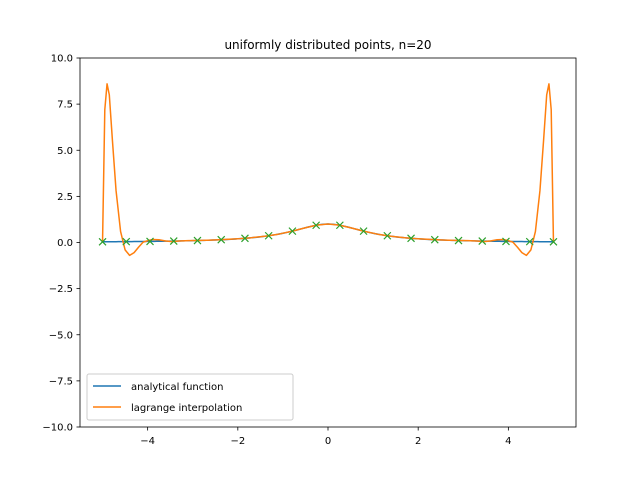  Describe the element at coordinates (61, 289) in the screenshot. I see `y-tick-label: −2.5` at that location.